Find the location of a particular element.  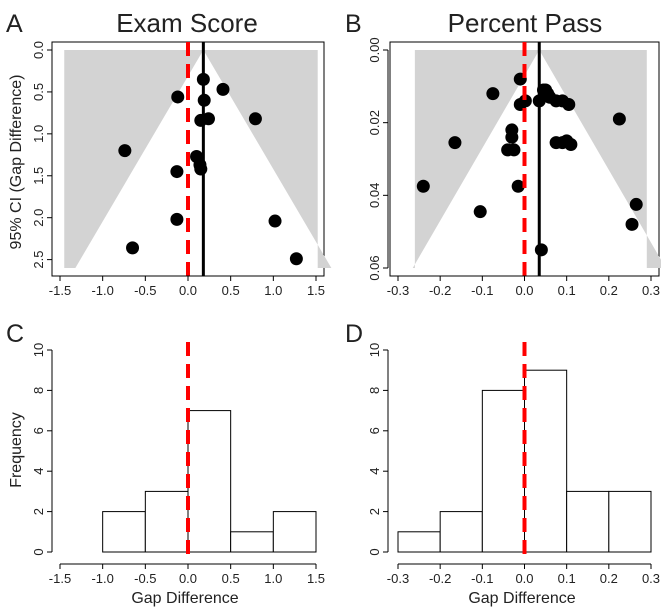

panel-b-x-tick-label-5: 0.2 is located at coordinates (609, 290).